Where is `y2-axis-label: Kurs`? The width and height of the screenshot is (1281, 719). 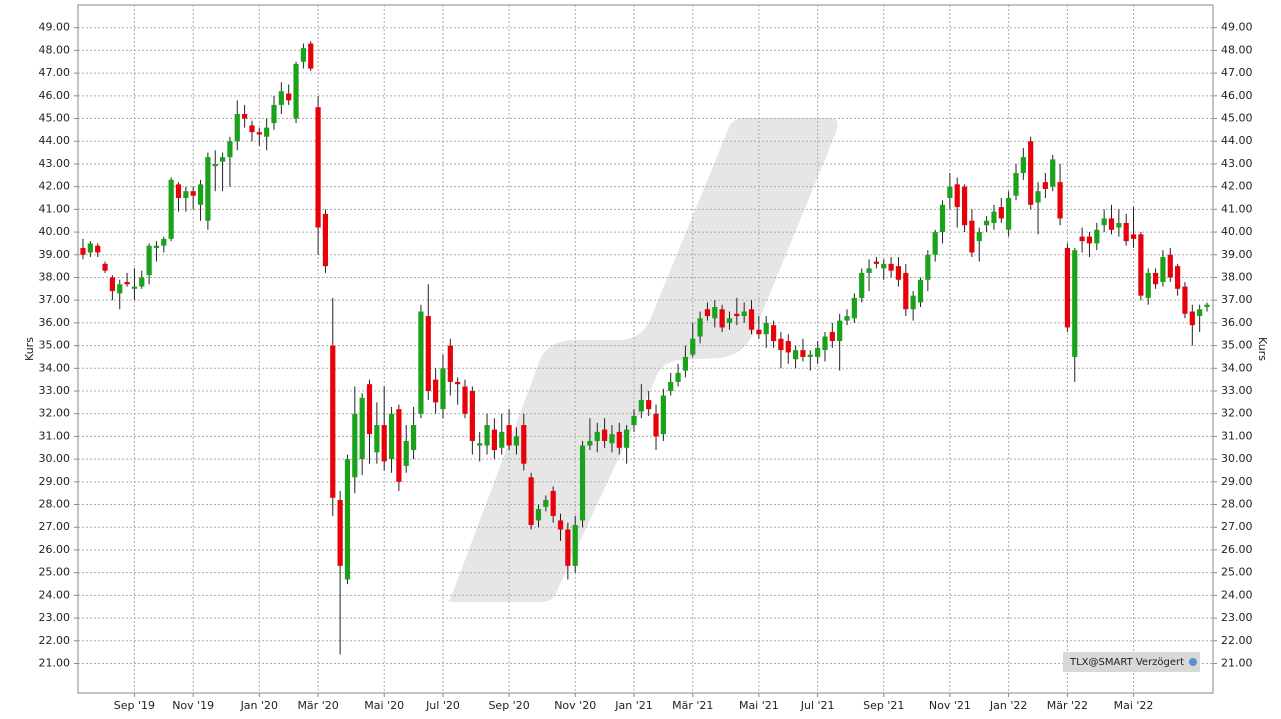 y2-axis-label: Kurs is located at coordinates (1262, 349).